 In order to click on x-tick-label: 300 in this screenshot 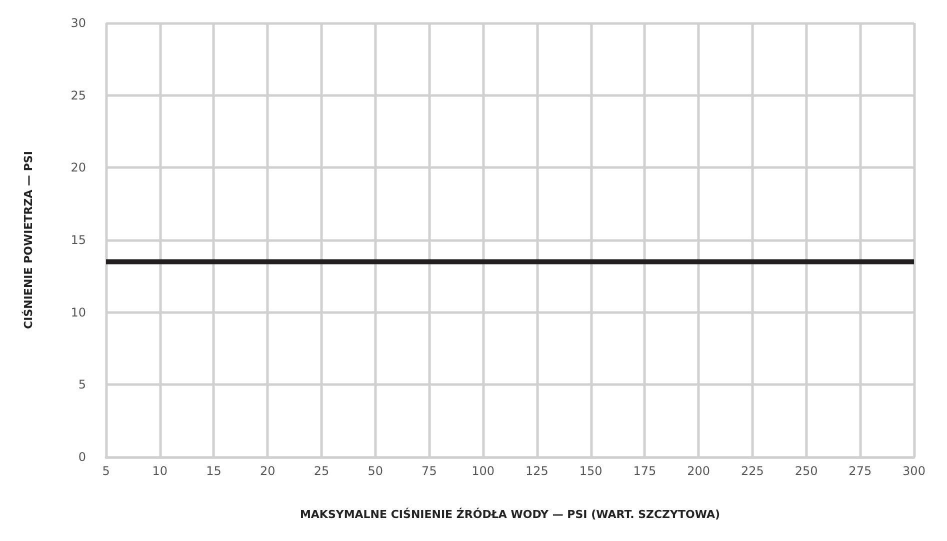, I will do `click(914, 471)`.